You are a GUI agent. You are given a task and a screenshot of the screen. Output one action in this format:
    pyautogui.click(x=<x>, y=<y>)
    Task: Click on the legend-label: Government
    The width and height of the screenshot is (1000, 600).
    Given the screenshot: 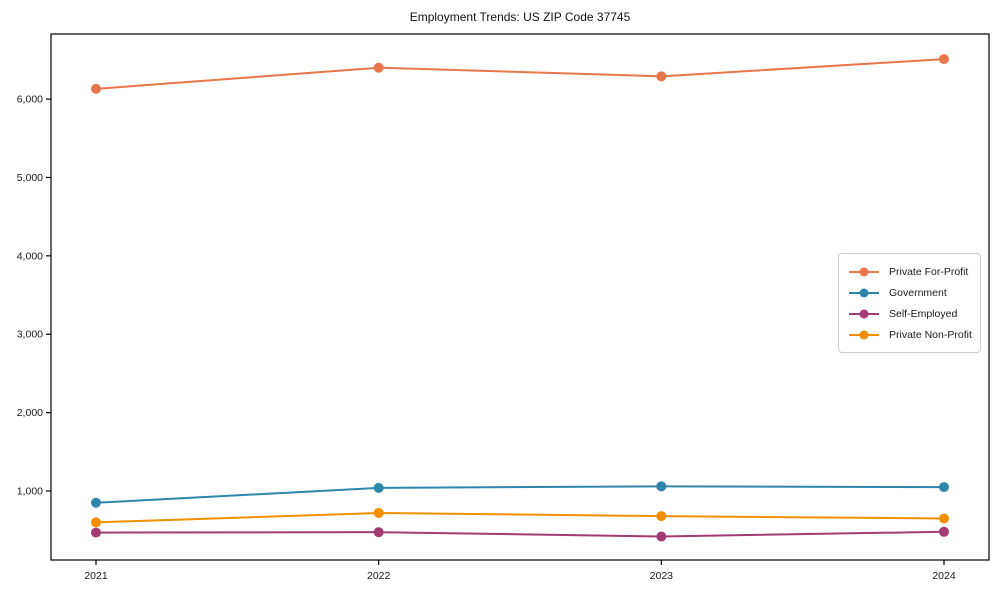 What is the action you would take?
    pyautogui.click(x=918, y=292)
    